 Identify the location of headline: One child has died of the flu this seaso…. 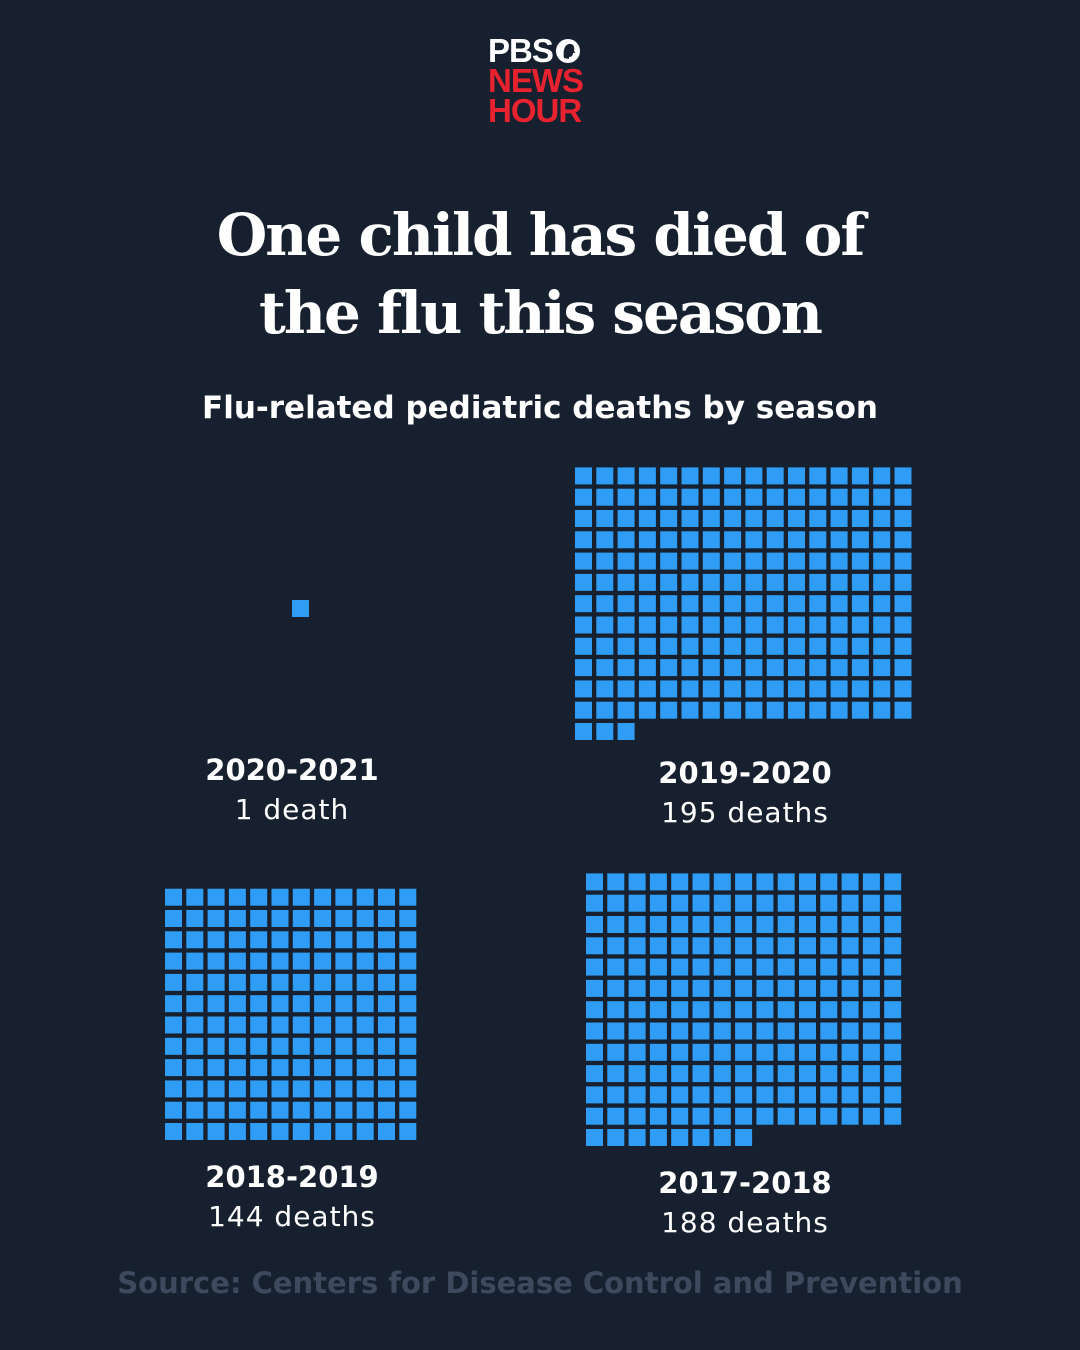
(540, 274).